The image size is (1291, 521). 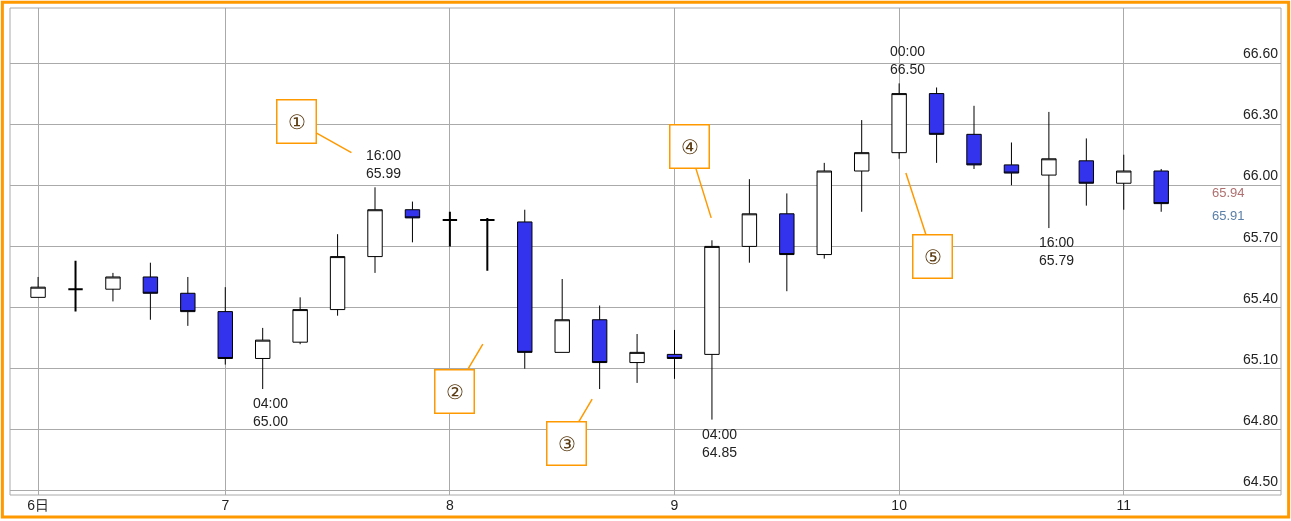 What do you see at coordinates (720, 443) in the screenshot?
I see `annotation: 04:00 64.85` at bounding box center [720, 443].